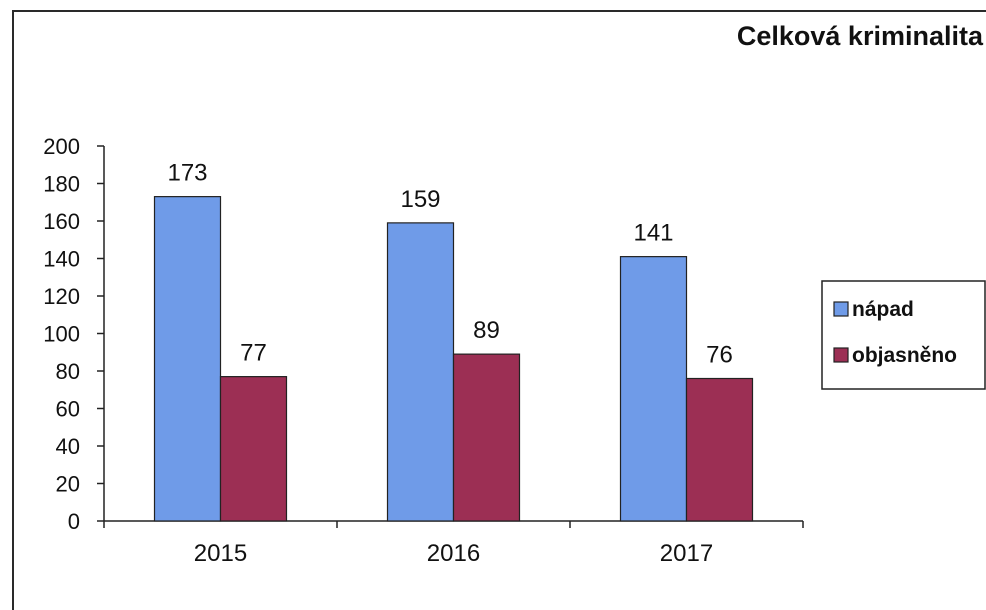  Describe the element at coordinates (61, 184) in the screenshot. I see `y-tick-label-180: 180` at that location.